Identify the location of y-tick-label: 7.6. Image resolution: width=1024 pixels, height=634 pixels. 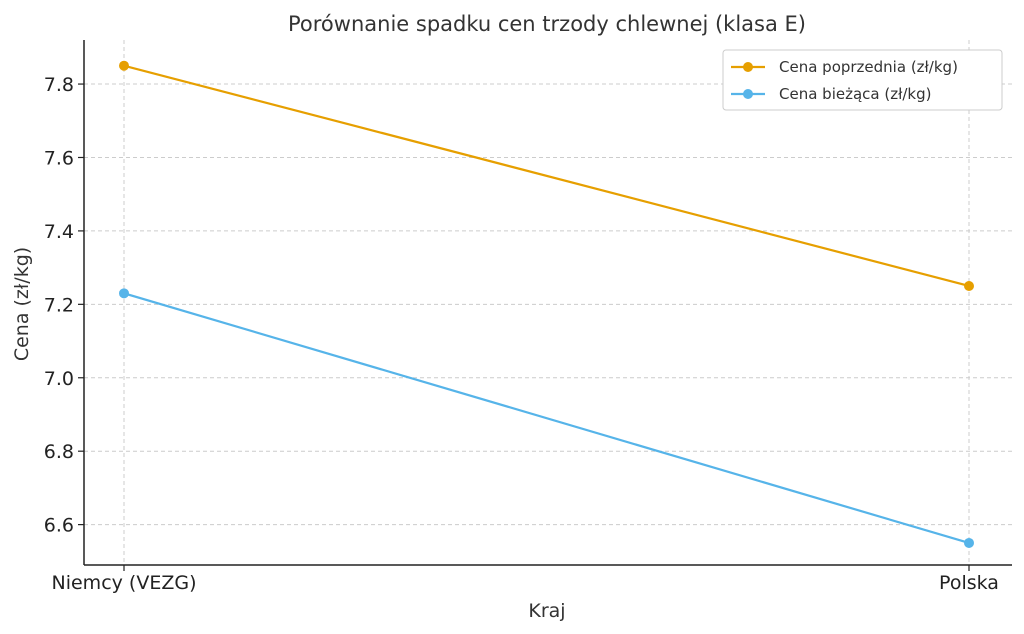
(59, 158).